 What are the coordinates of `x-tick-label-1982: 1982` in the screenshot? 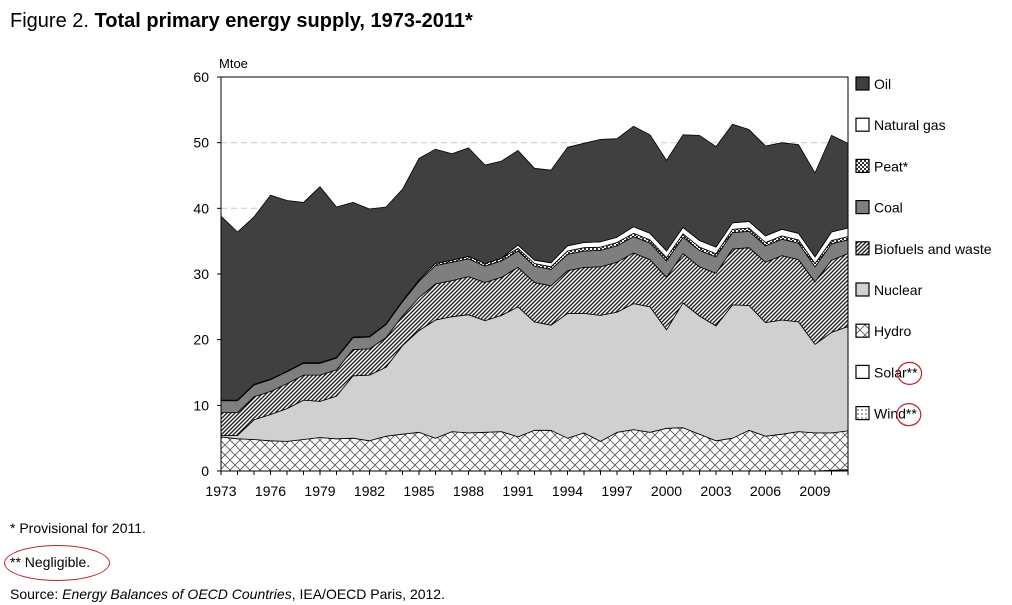 It's located at (369, 491).